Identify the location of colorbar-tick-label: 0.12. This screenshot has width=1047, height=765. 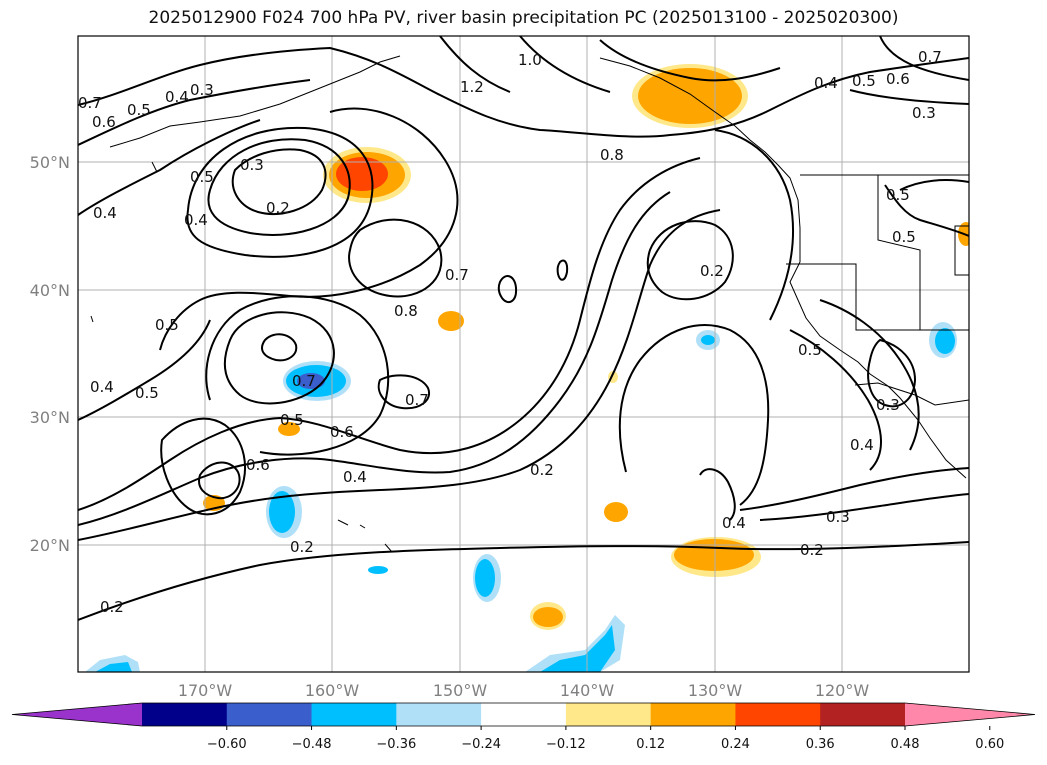
(650, 744).